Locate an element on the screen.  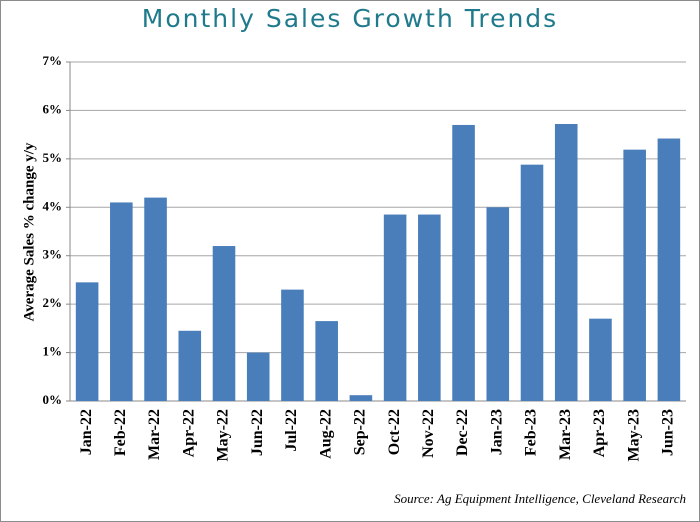
x-tick-label: Jan-22 is located at coordinates (86, 432).